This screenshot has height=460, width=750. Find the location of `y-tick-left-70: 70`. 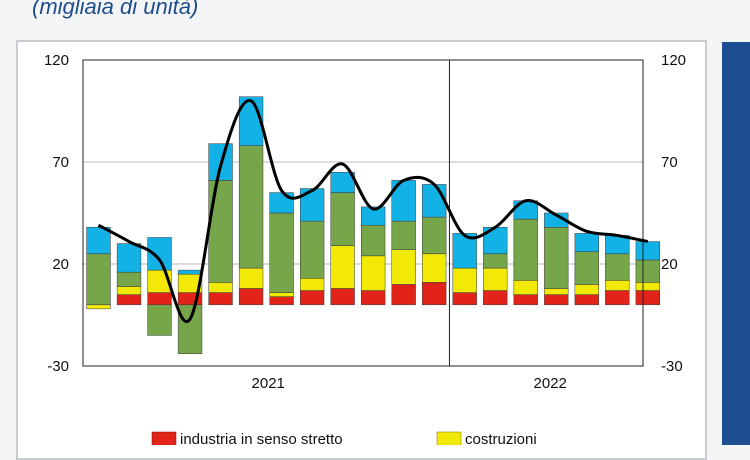

y-tick-left-70: 70 is located at coordinates (60, 162).